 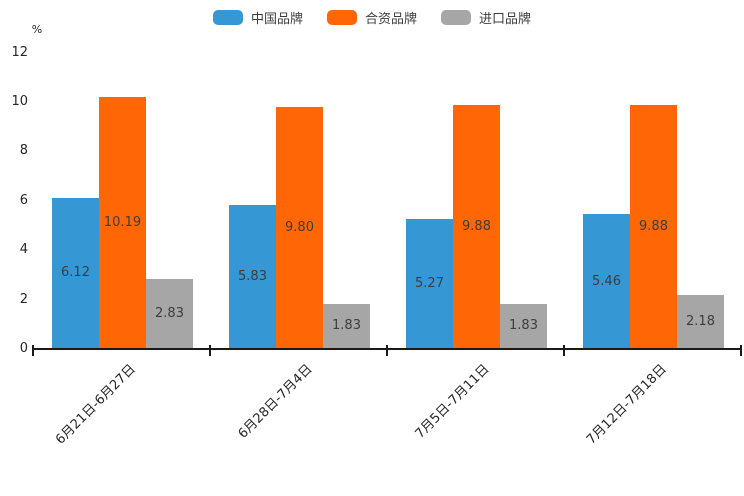 I want to click on legend-item-series-3: 进口品牌, so click(x=486, y=17).